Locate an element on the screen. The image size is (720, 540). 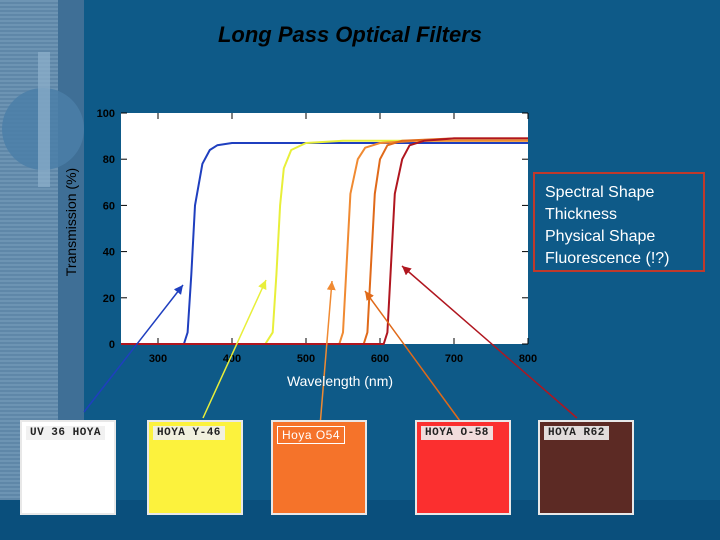
filter-label: Hoya O54 is located at coordinates (311, 435).